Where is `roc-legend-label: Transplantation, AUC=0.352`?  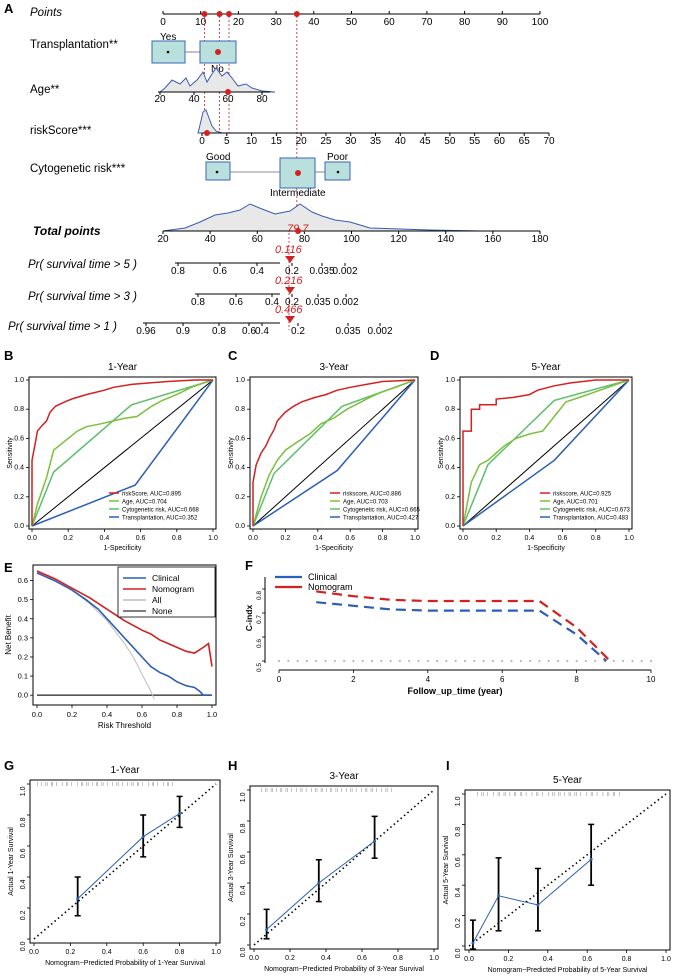 roc-legend-label: Transplantation, AUC=0.352 is located at coordinates (160, 519).